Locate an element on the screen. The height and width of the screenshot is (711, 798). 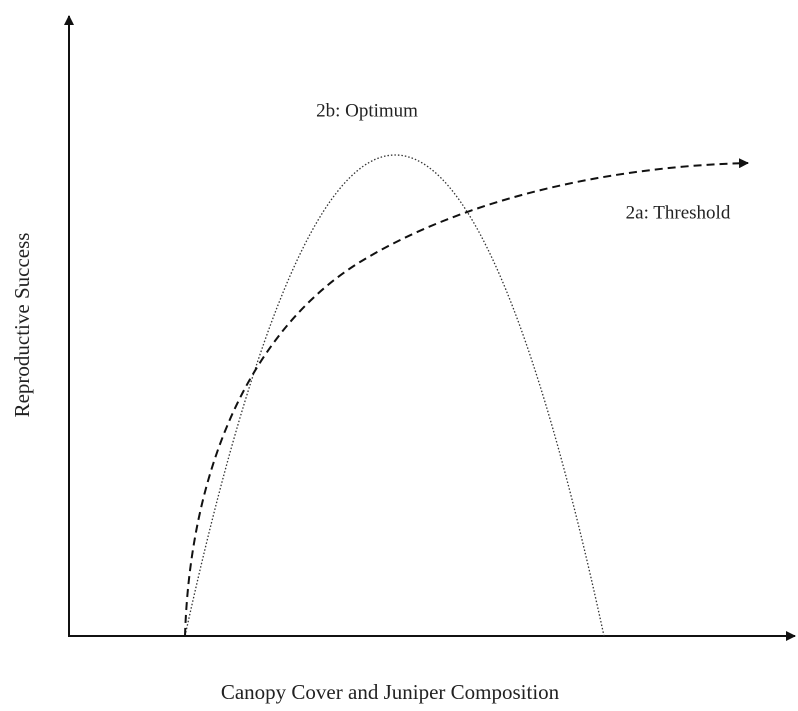
curve-label: 2a: Threshold is located at coordinates (678, 212).